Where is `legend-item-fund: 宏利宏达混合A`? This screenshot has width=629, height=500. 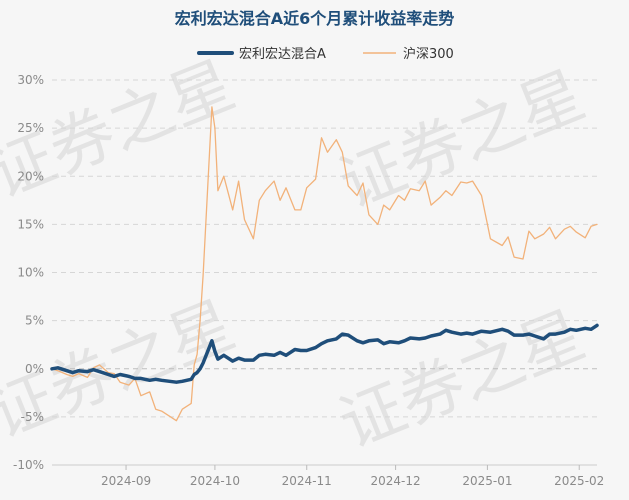 legend-item-fund: 宏利宏达混合A is located at coordinates (261, 54).